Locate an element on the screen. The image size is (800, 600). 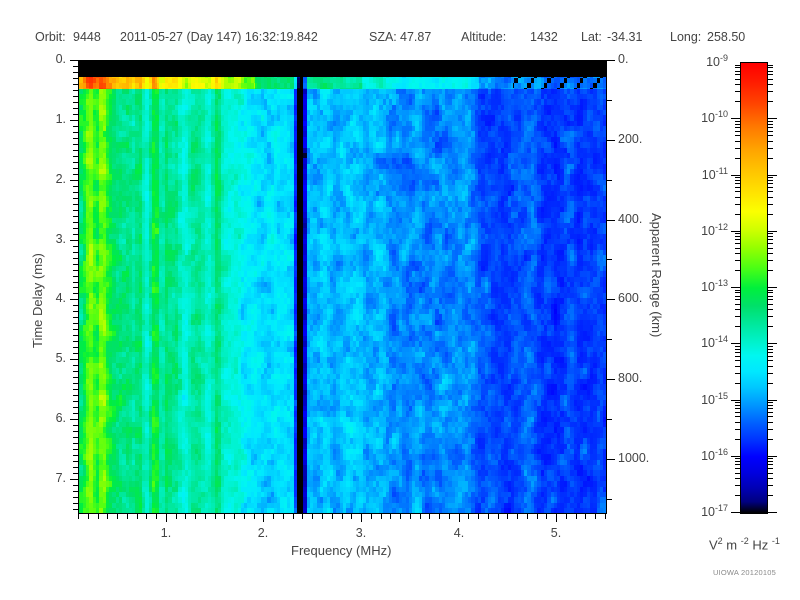
left-tick-label-4: 4. is located at coordinates (60, 298).